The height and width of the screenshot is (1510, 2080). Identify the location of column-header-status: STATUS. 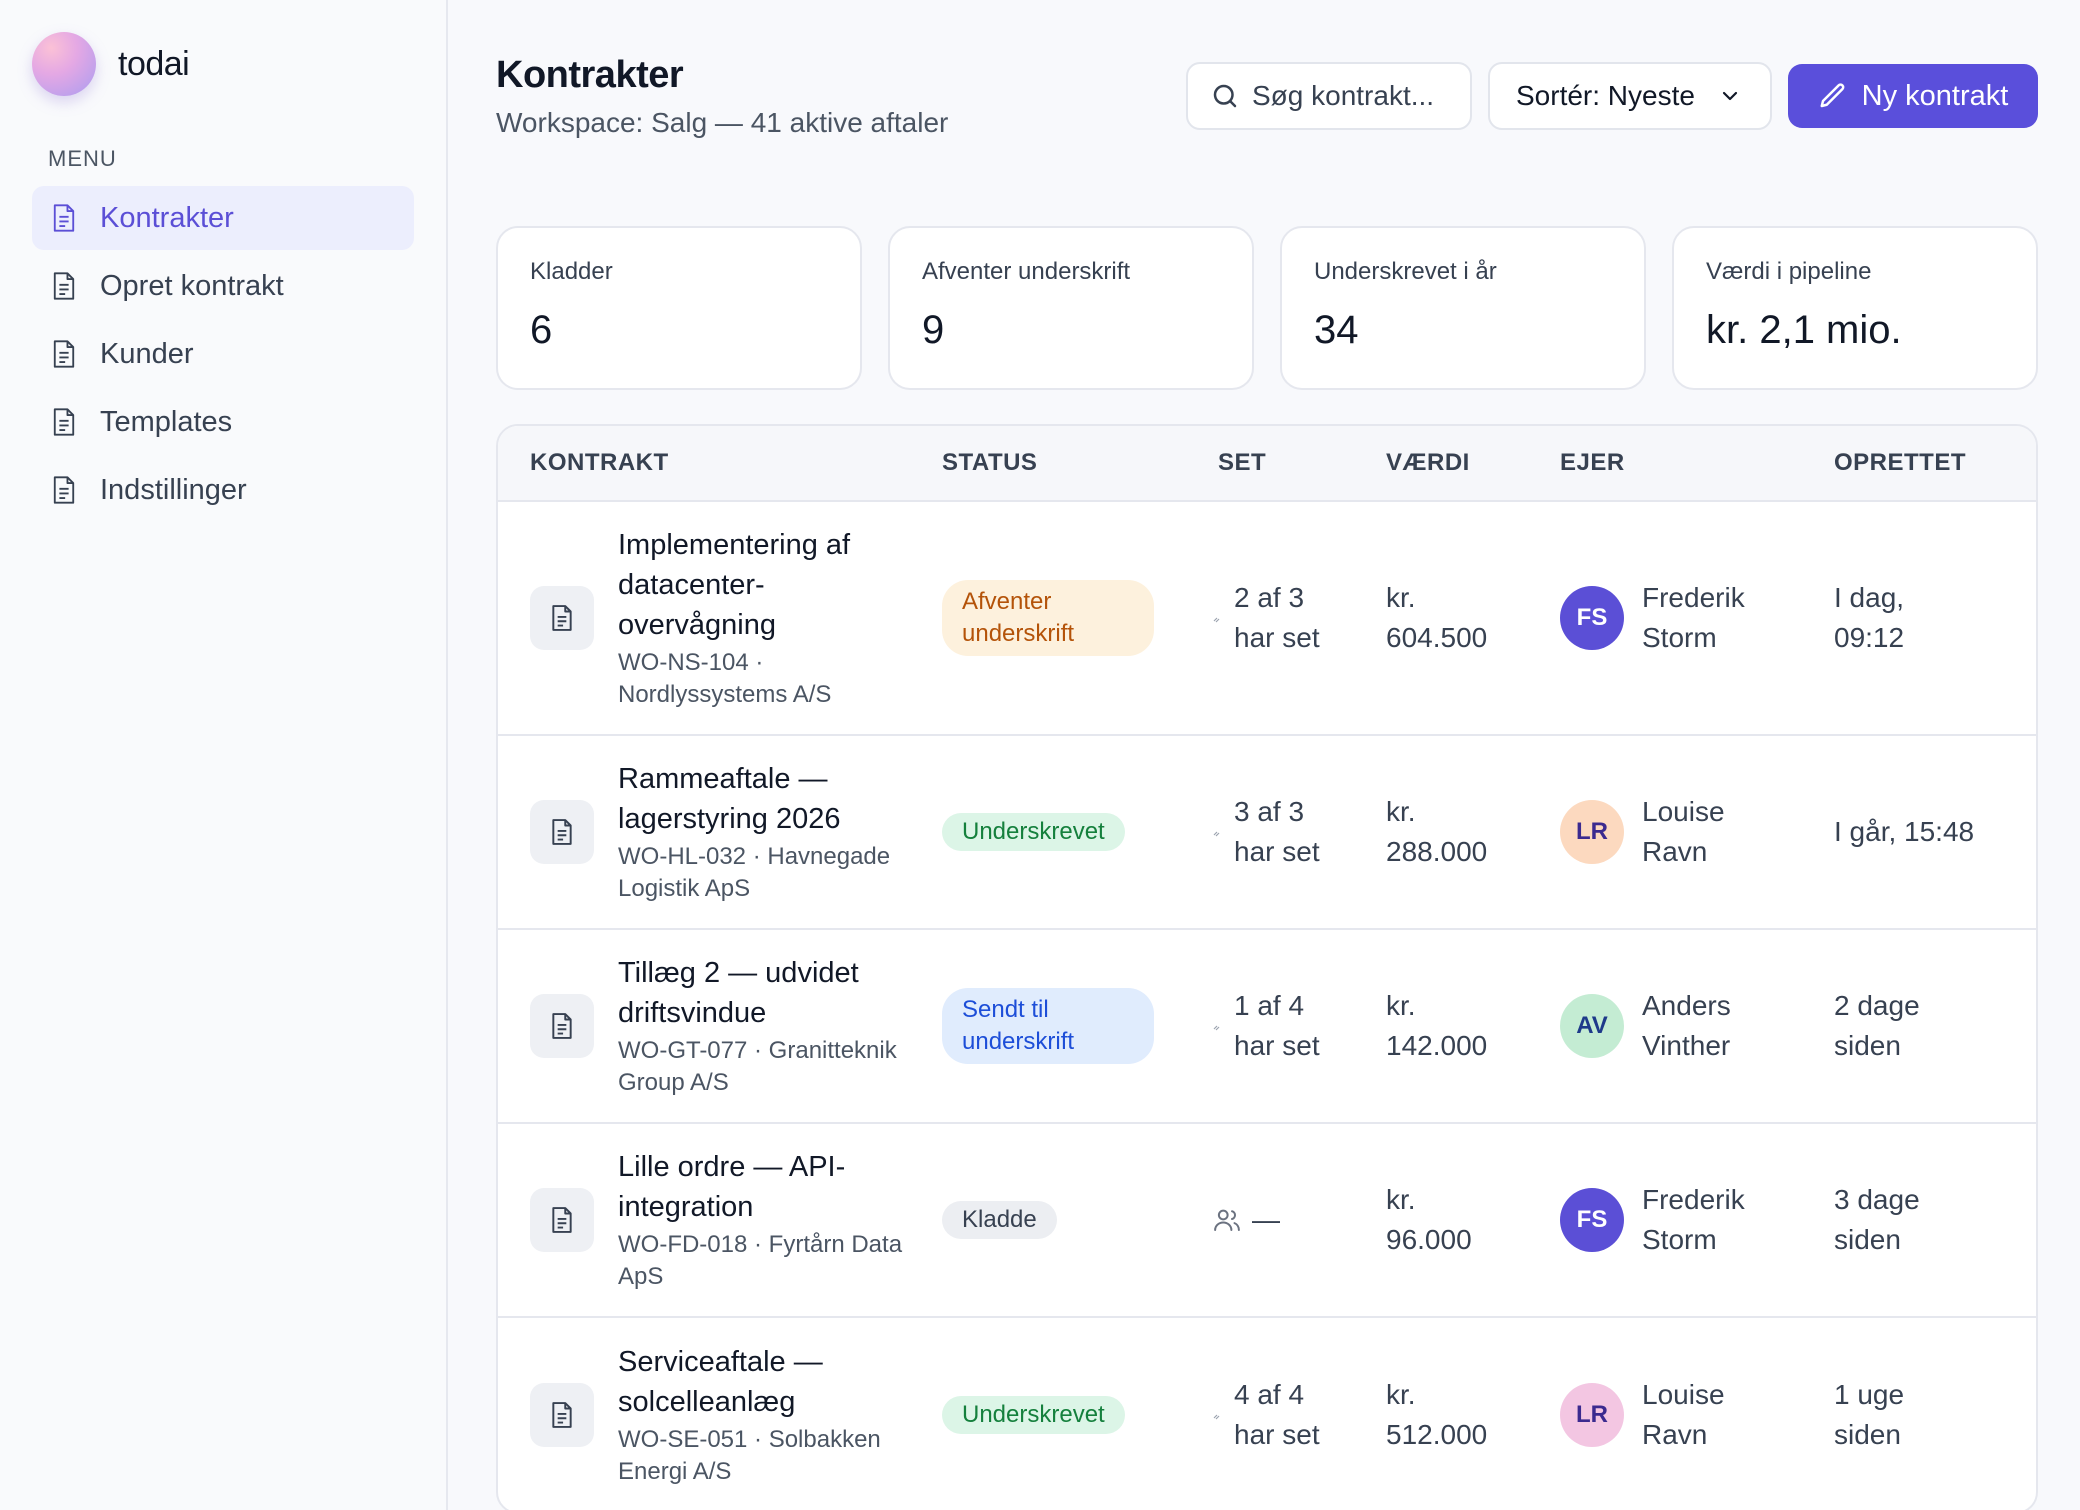
(990, 462).